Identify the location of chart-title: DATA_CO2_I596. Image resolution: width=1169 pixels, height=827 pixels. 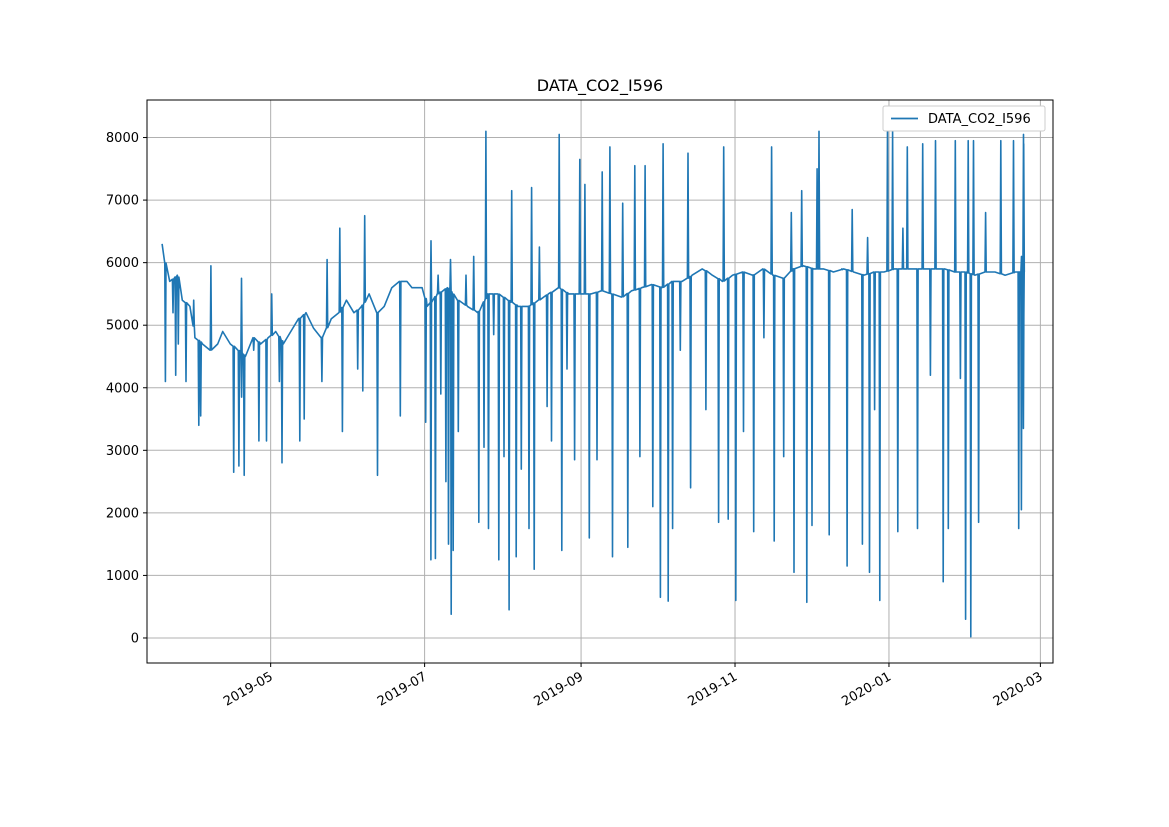
(600, 86).